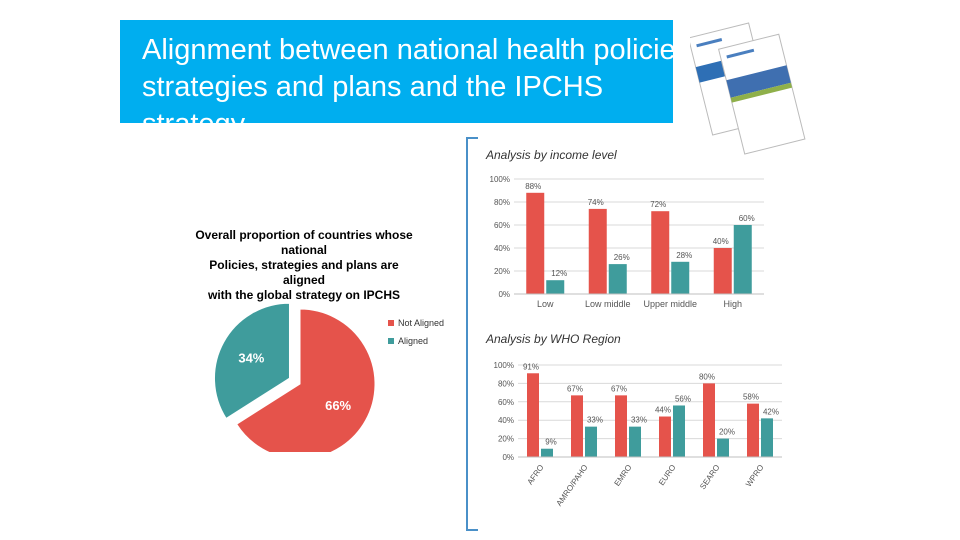 This screenshot has width=960, height=540. Describe the element at coordinates (748, 88) in the screenshot. I see `report-cover-thumbnail` at that location.